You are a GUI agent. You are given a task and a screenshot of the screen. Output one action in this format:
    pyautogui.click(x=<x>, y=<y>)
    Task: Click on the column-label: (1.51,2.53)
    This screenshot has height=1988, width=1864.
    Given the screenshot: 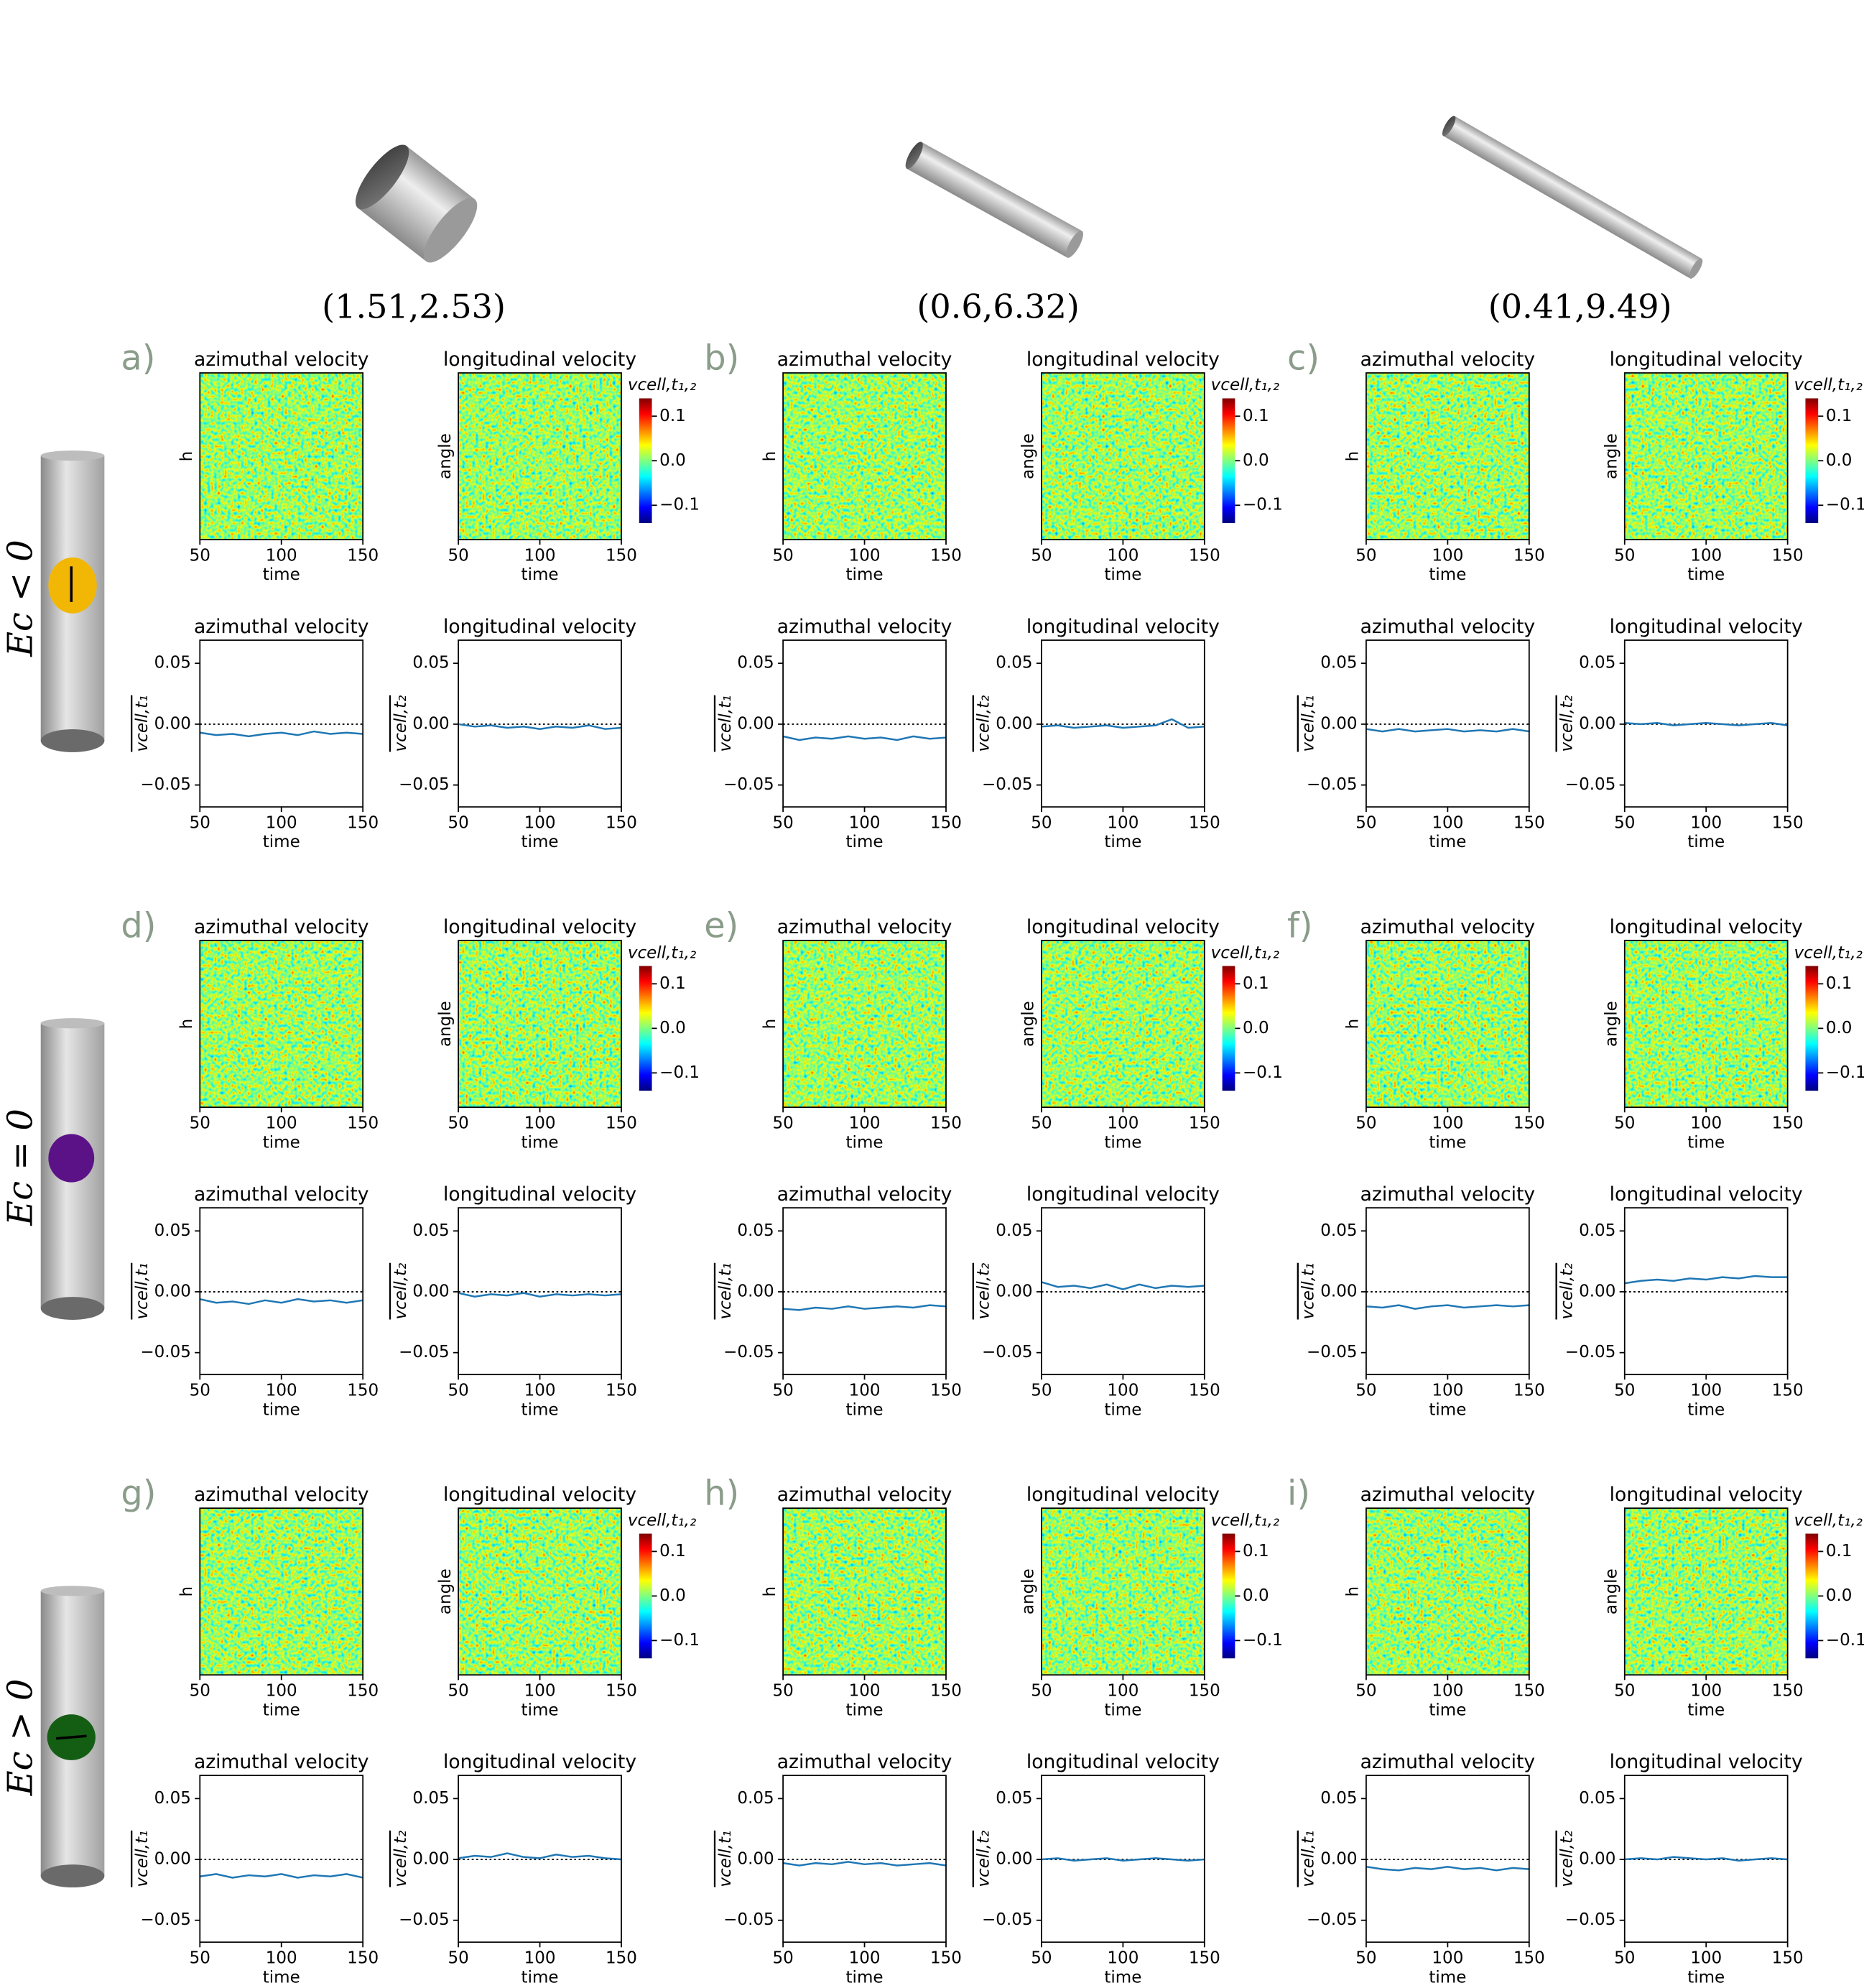 What is the action you would take?
    pyautogui.click(x=414, y=306)
    